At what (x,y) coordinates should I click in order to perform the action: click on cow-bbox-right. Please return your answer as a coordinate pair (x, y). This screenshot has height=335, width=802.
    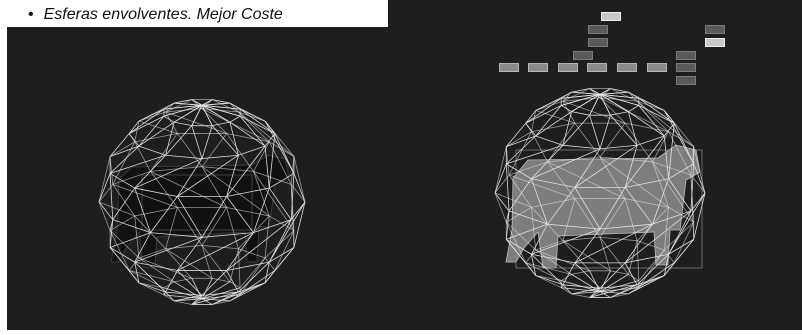
    Looking at the image, I should click on (609, 209).